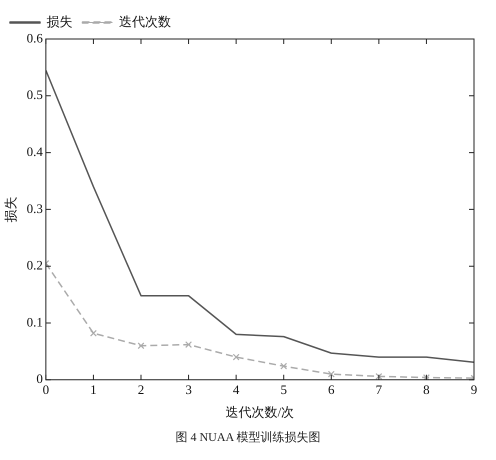  Describe the element at coordinates (35, 152) in the screenshot. I see `y-tick-label: 0.4` at that location.